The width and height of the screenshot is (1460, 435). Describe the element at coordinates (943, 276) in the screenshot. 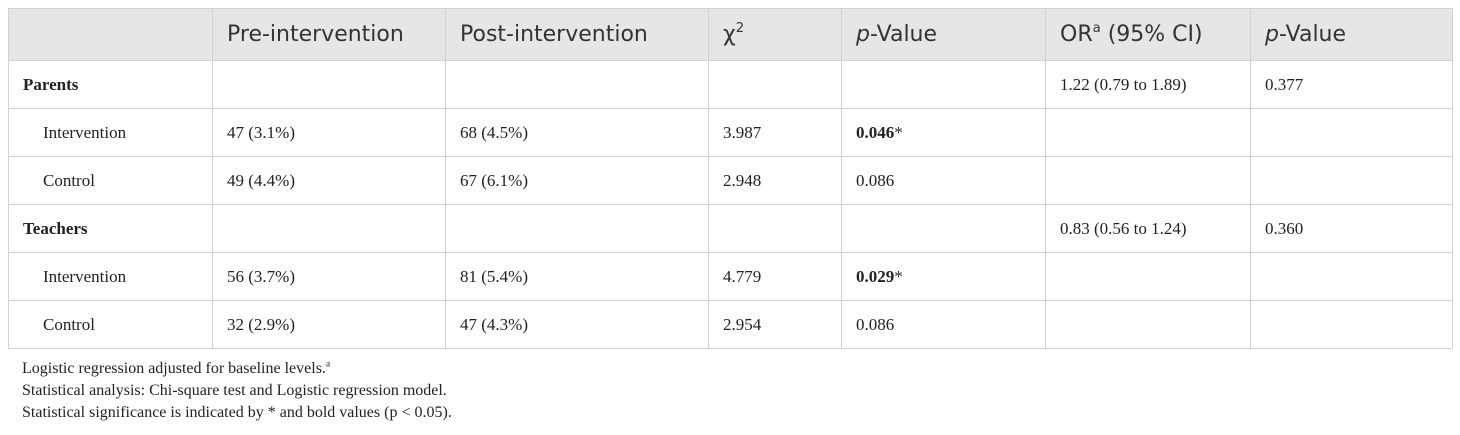

I see `cell: 0.029*` at that location.